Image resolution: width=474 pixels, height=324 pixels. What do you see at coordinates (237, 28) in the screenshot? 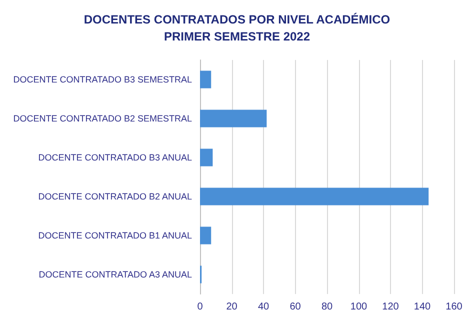
I see `chart-title: DOCENTES CONTRATADOS POR NIVEL ACADÉMICO PRIMER SEMESTRE 2022` at bounding box center [237, 28].